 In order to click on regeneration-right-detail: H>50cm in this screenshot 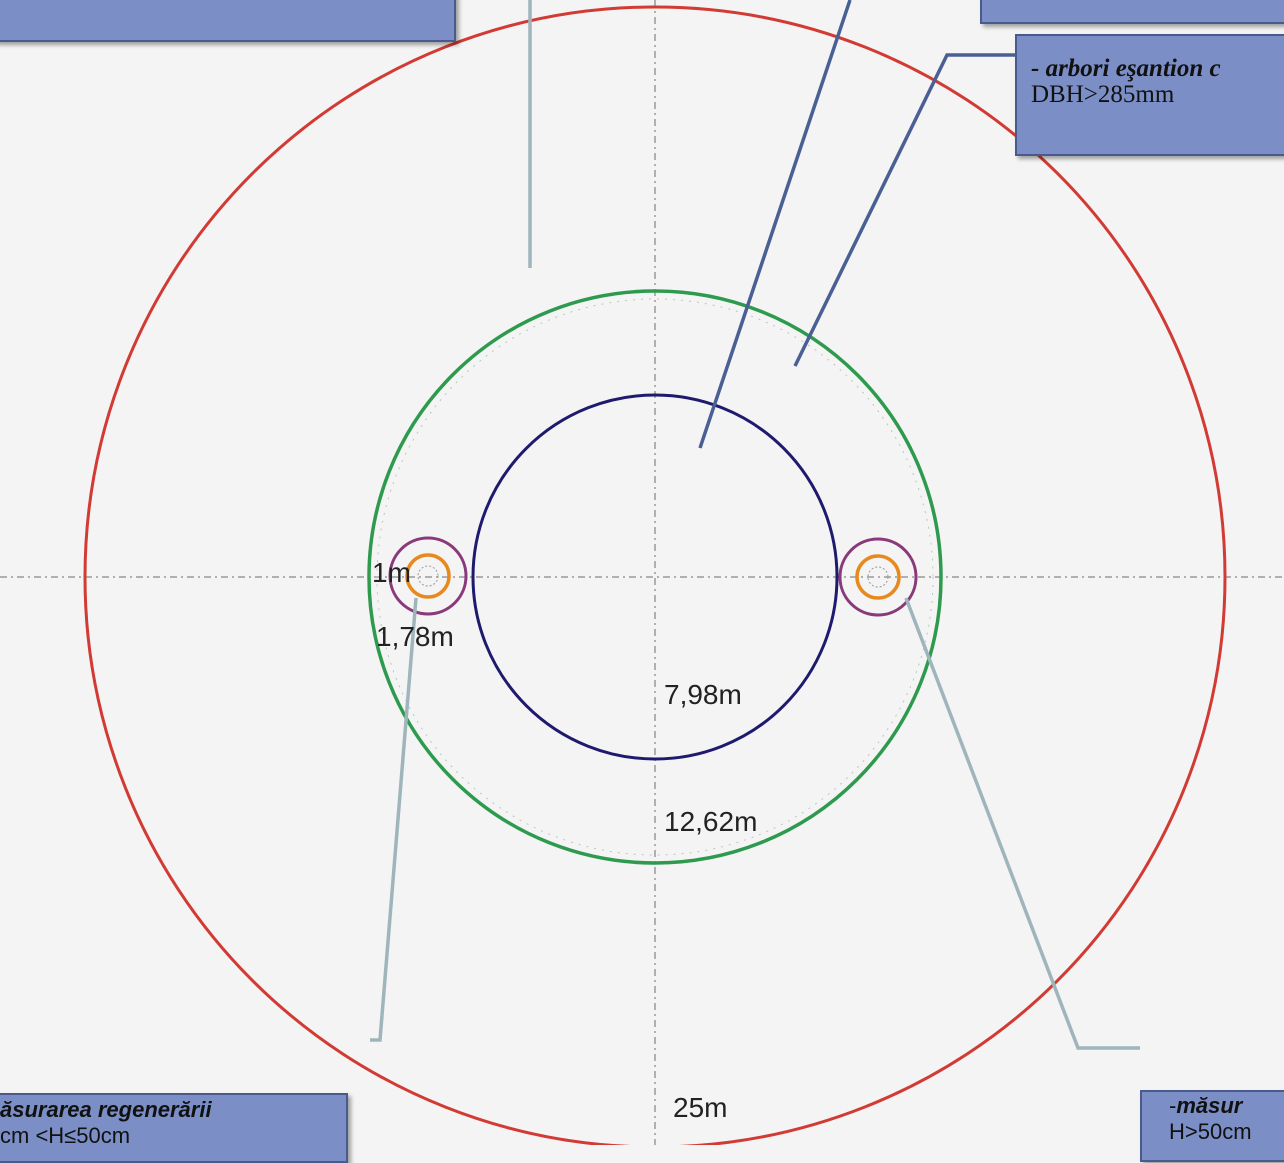, I will do `click(1210, 1131)`.